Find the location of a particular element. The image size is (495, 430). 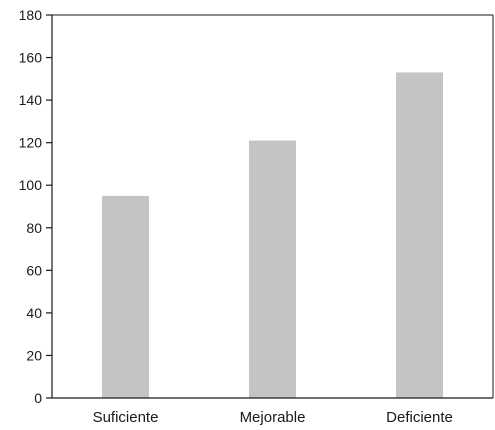

bar-mejorable is located at coordinates (272, 269).